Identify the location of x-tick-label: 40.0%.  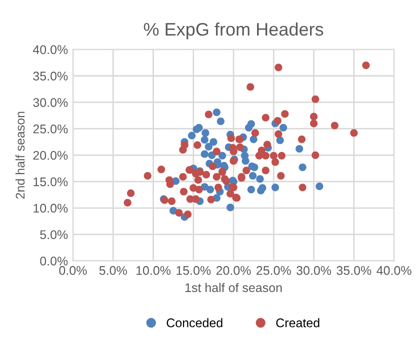
(394, 270).